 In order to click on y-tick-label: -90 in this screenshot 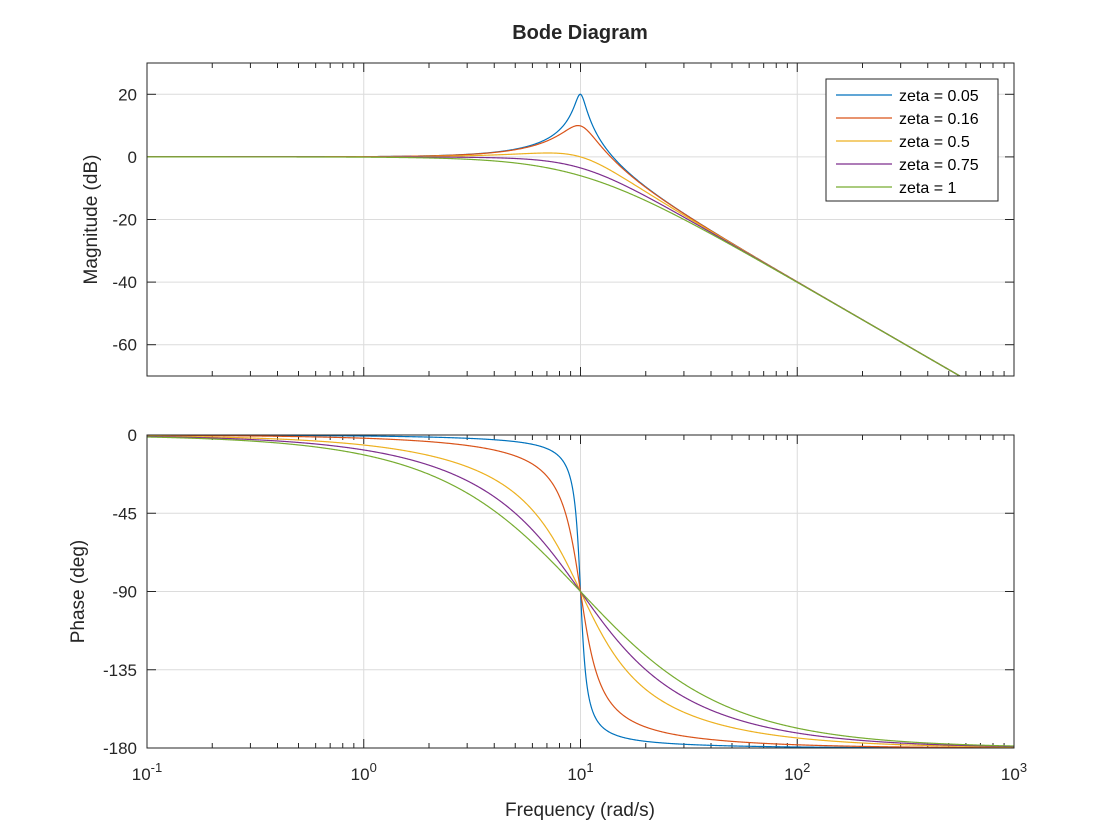, I will do `click(124, 592)`.